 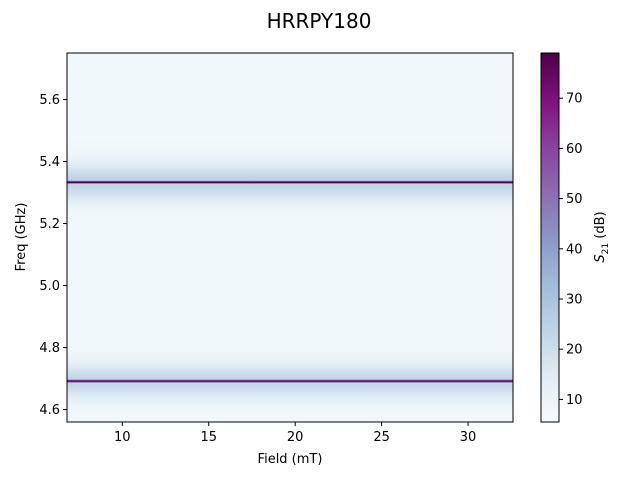 I want to click on x-axis-label: Field (mT), so click(x=290, y=459).